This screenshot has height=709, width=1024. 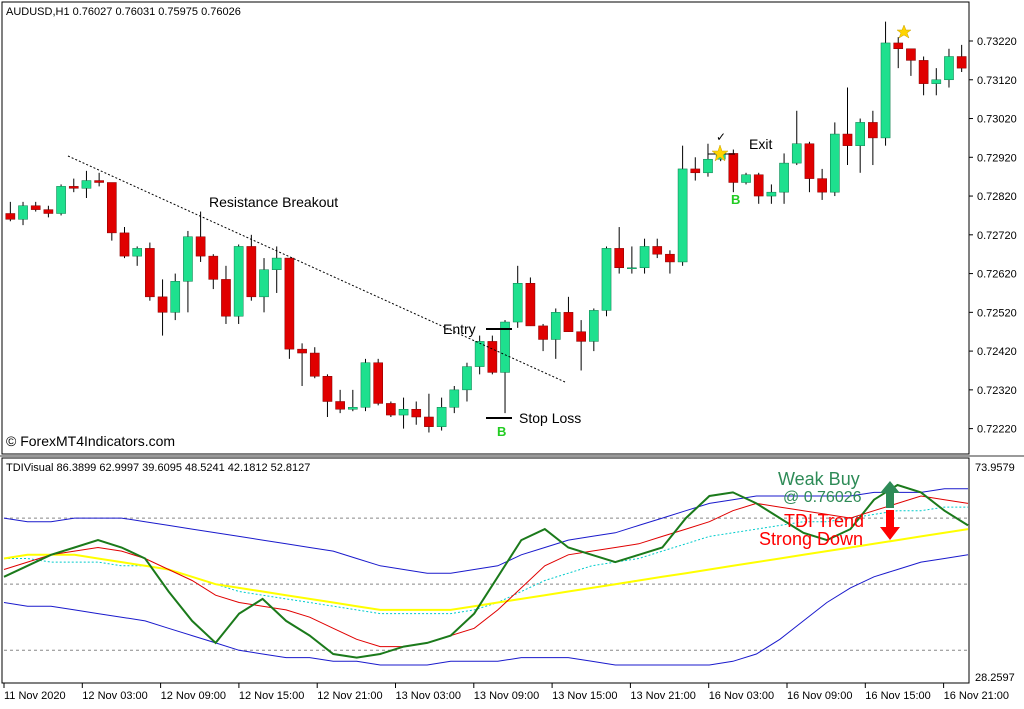 I want to click on time-tick-label: 13 Nov 21:00, so click(x=662, y=696).